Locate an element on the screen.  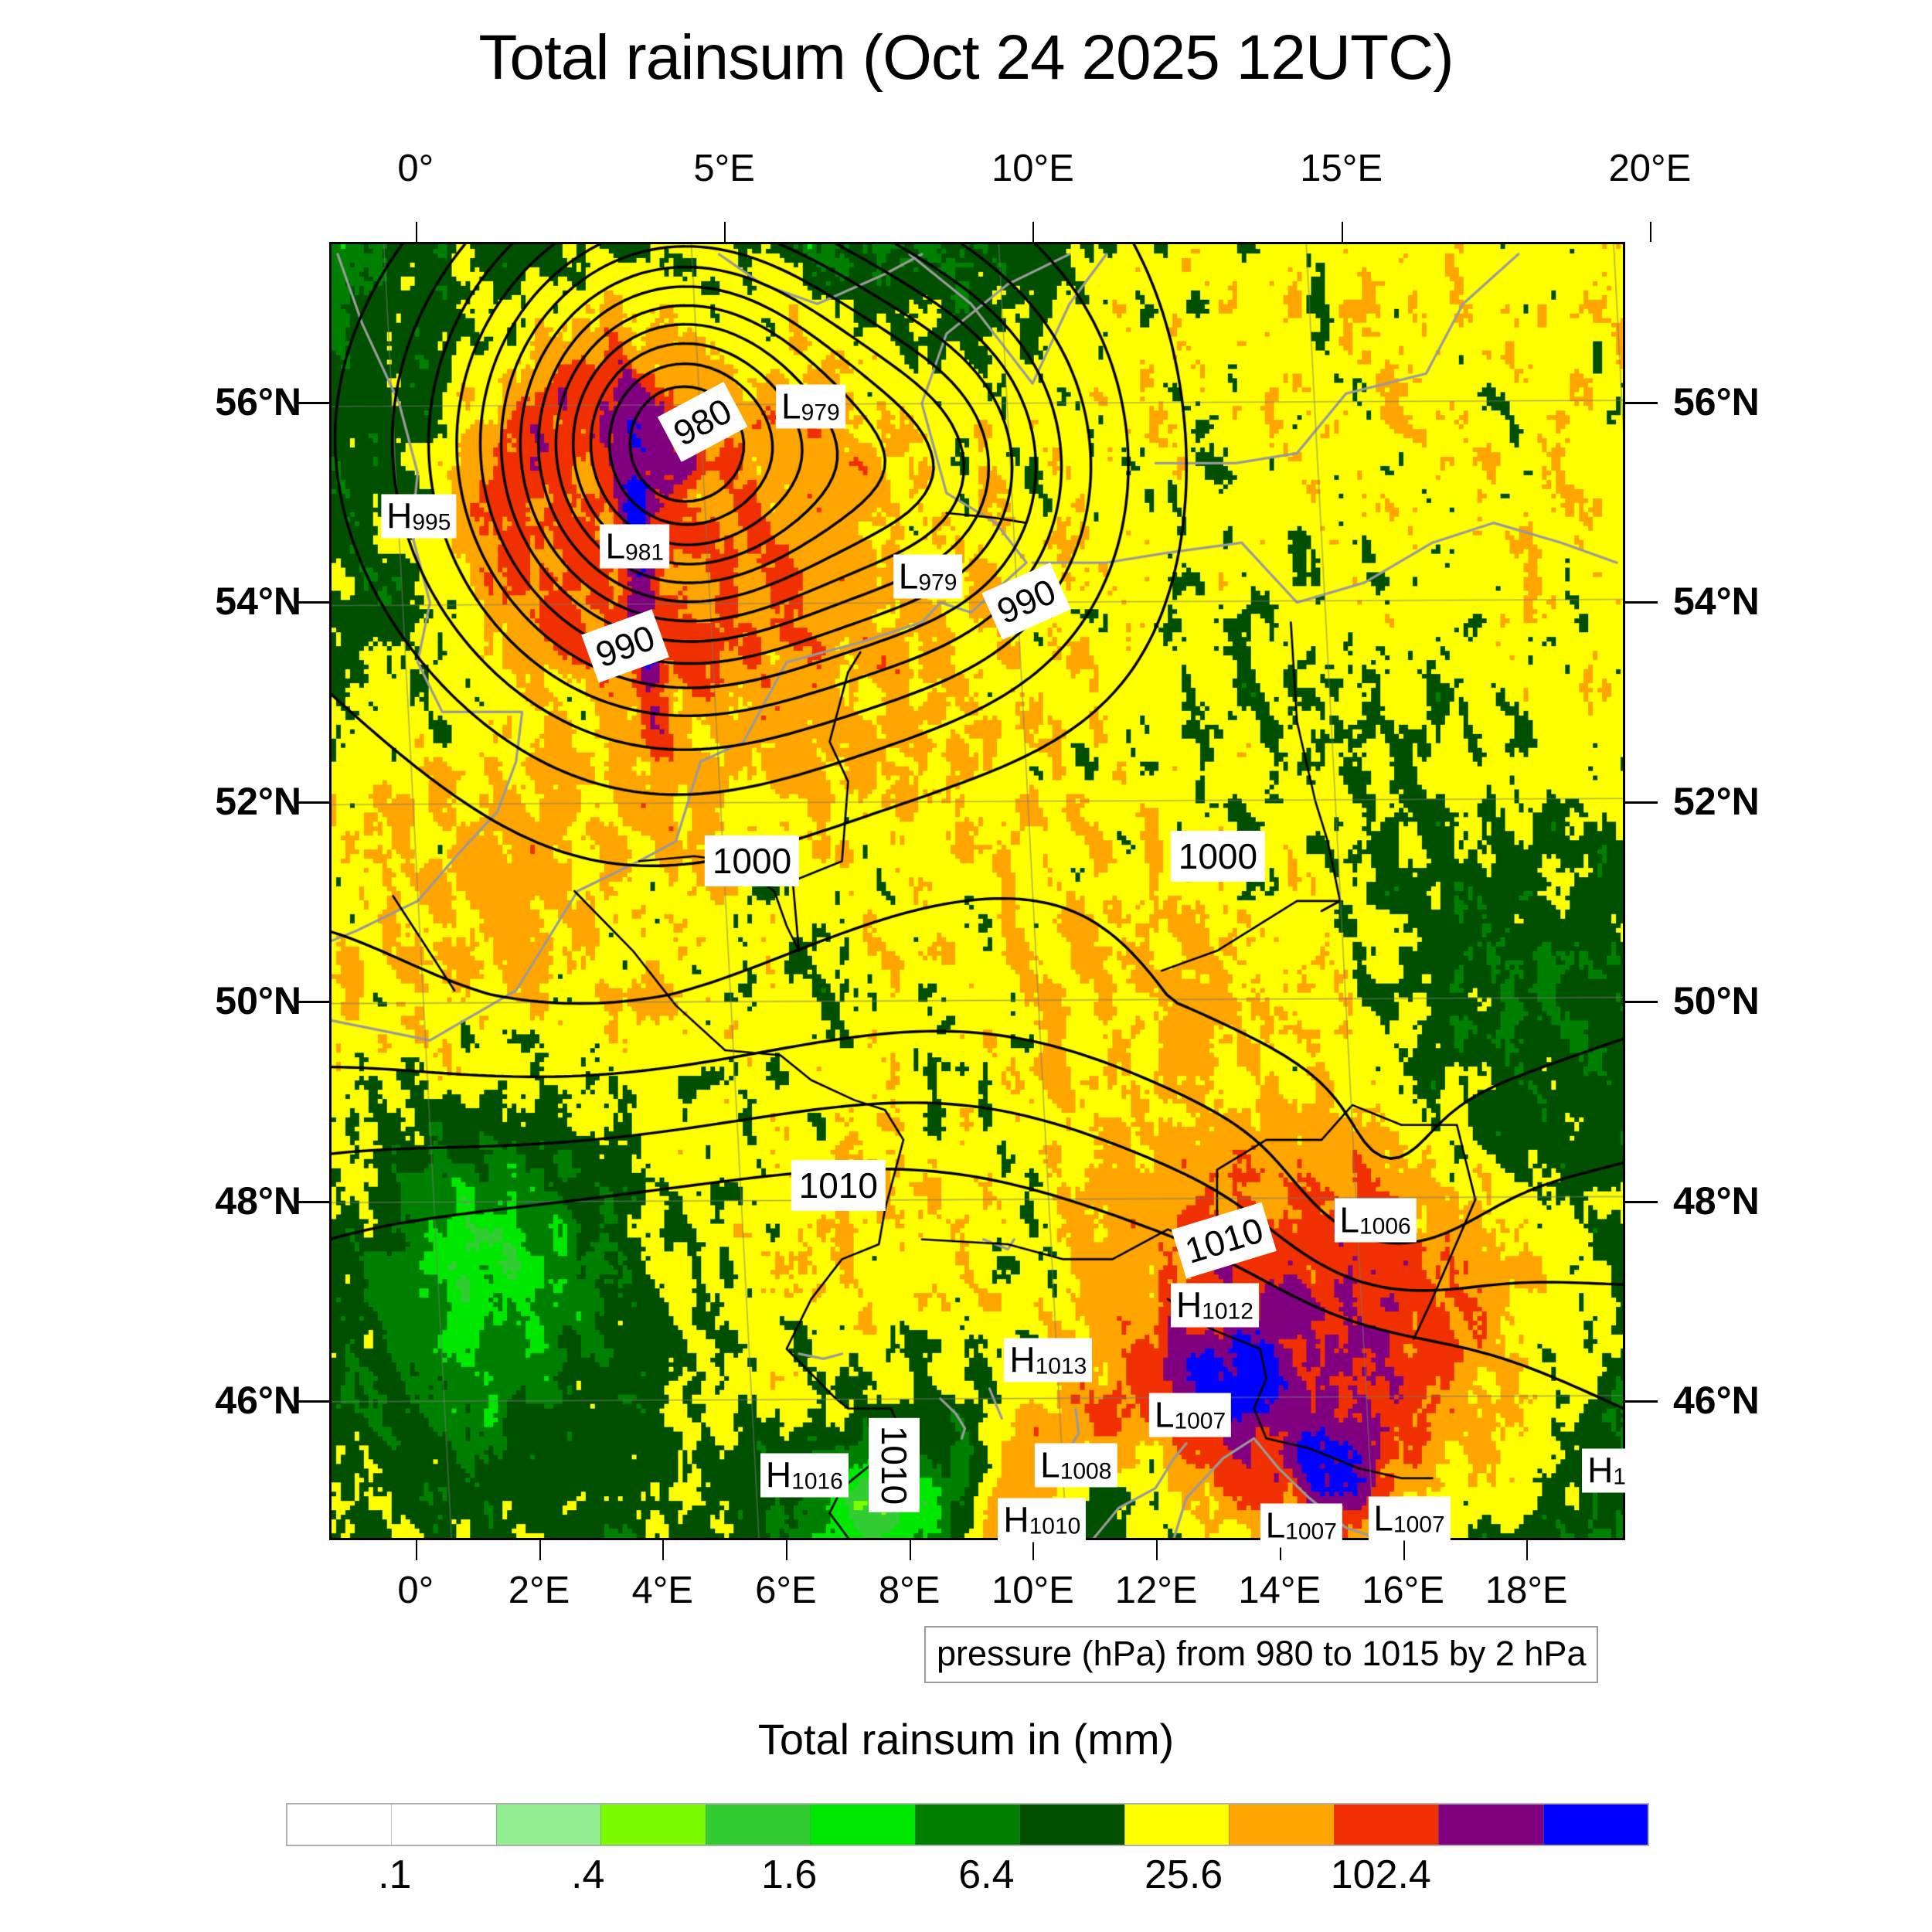
colorbar is located at coordinates (968, 1825).